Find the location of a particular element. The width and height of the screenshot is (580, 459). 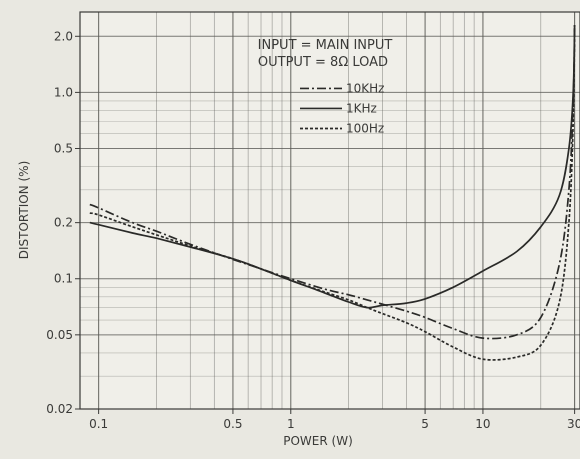

legend-label: 10KHz is located at coordinates (365, 88).